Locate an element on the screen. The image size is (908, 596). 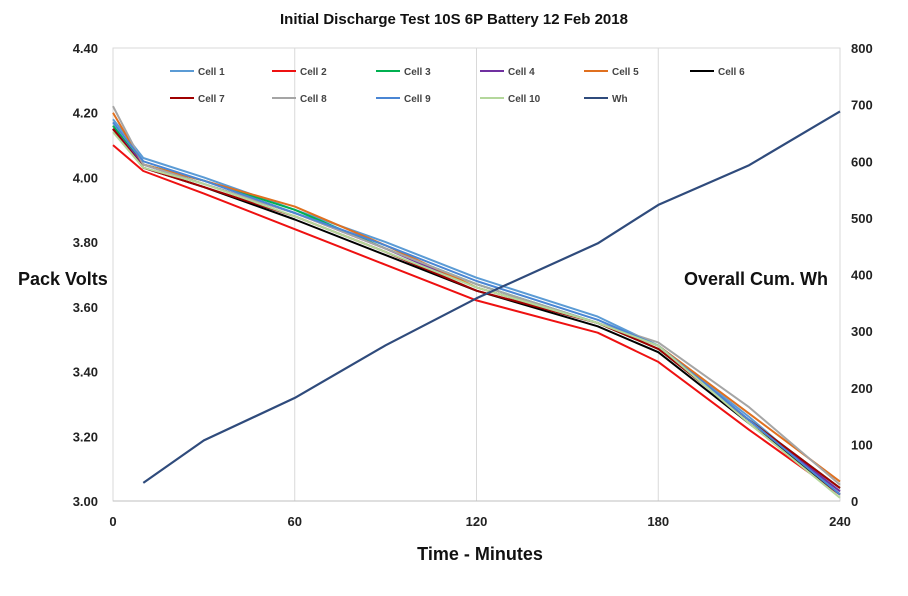
x-tick-label: 120 is located at coordinates (477, 521).